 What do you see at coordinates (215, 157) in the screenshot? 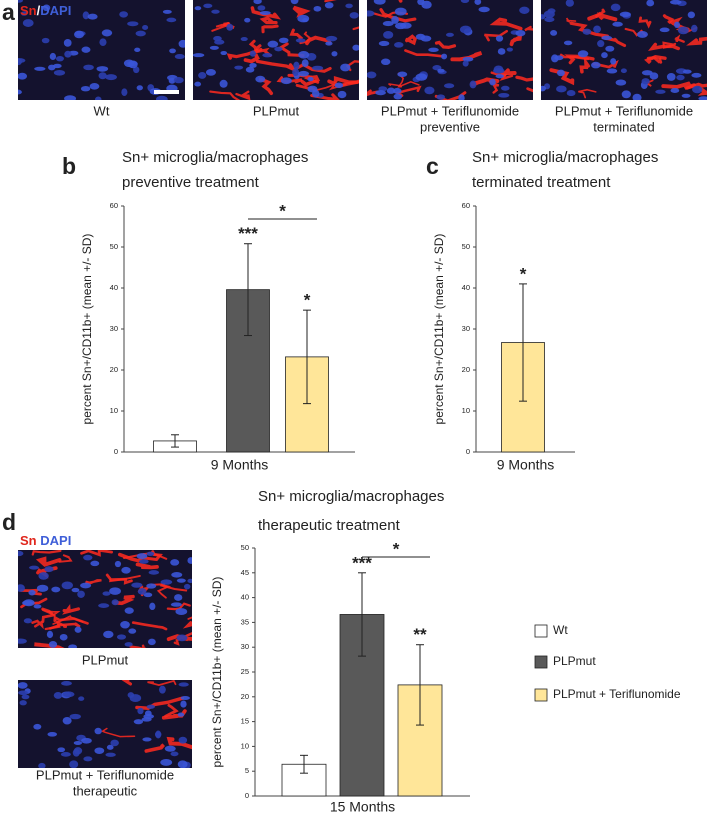
I see `chart-title: Sn+ microglia/macrophages` at bounding box center [215, 157].